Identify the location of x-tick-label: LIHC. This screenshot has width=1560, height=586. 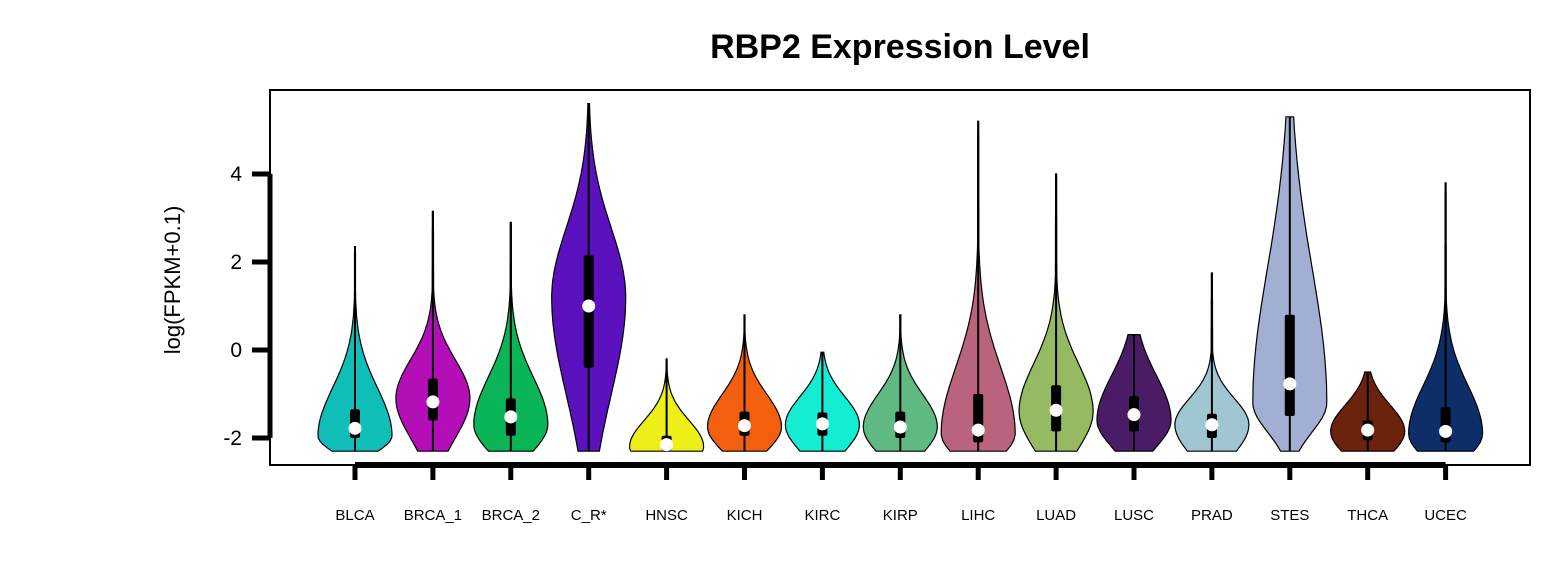
(978, 515).